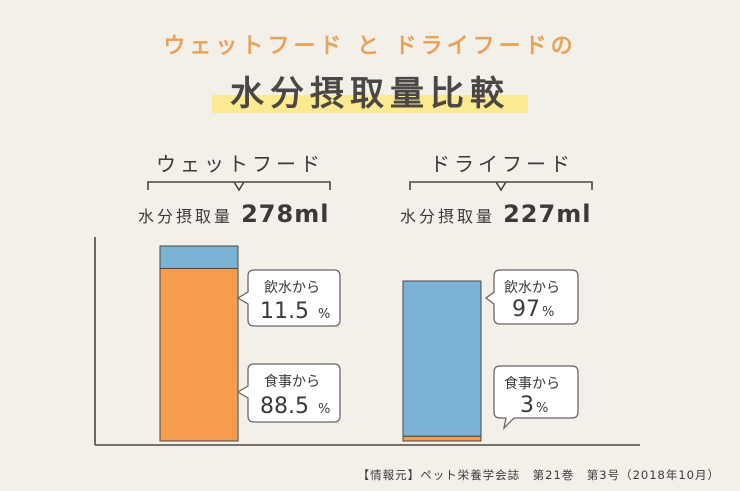 The image size is (740, 491). I want to click on intake-wet: 水分摂取量 278ml, so click(233, 214).